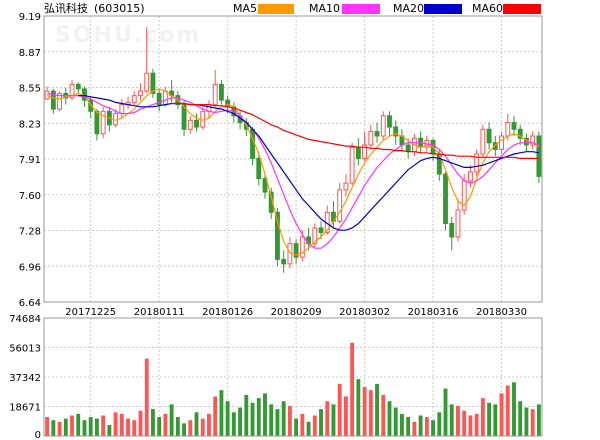  Describe the element at coordinates (38, 435) in the screenshot. I see `volume-tick-label: 0` at that location.